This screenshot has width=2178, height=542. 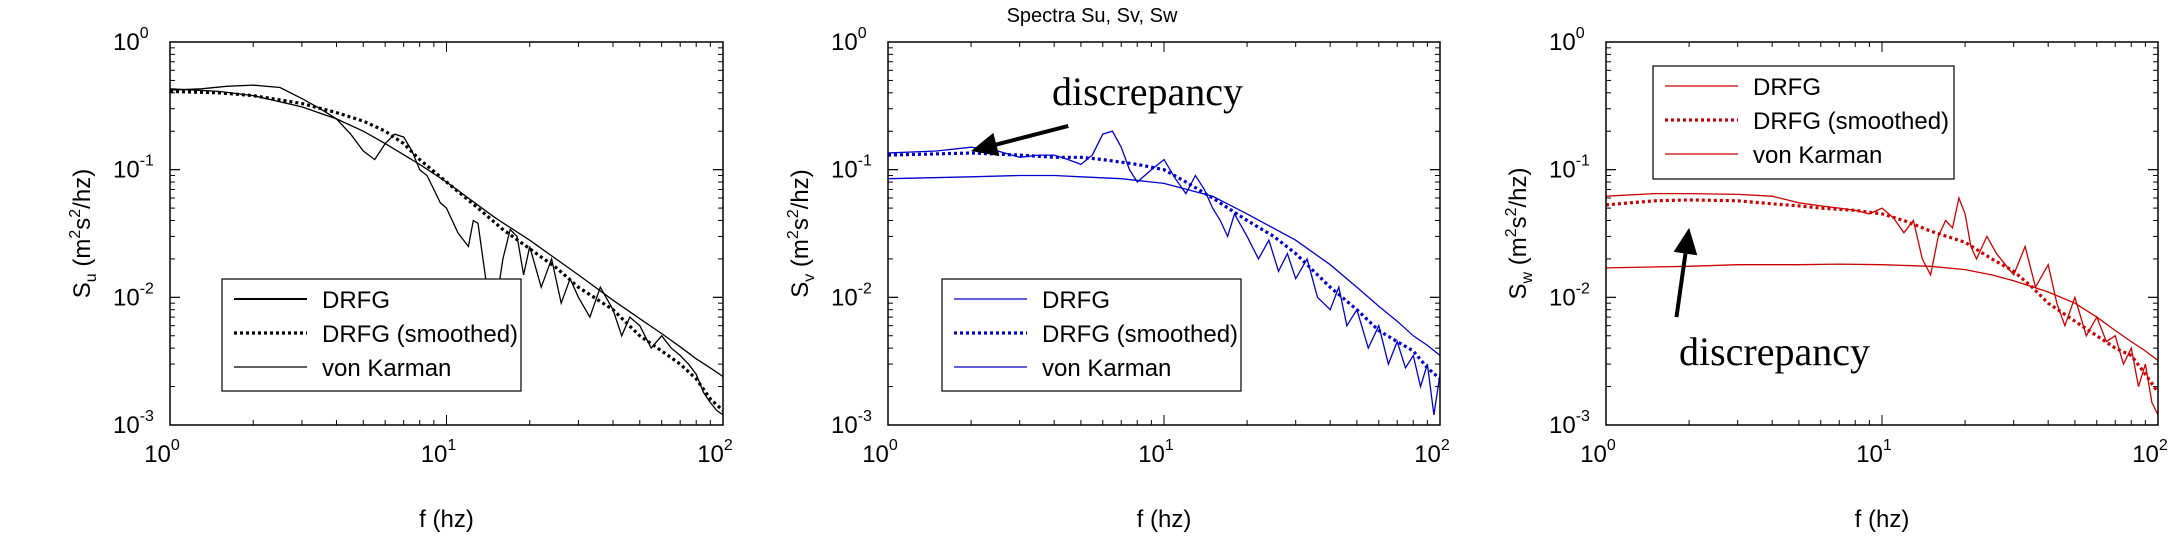 What do you see at coordinates (1519, 233) in the screenshot?
I see `y-axis-label: Sw (m2s2/hz)` at bounding box center [1519, 233].